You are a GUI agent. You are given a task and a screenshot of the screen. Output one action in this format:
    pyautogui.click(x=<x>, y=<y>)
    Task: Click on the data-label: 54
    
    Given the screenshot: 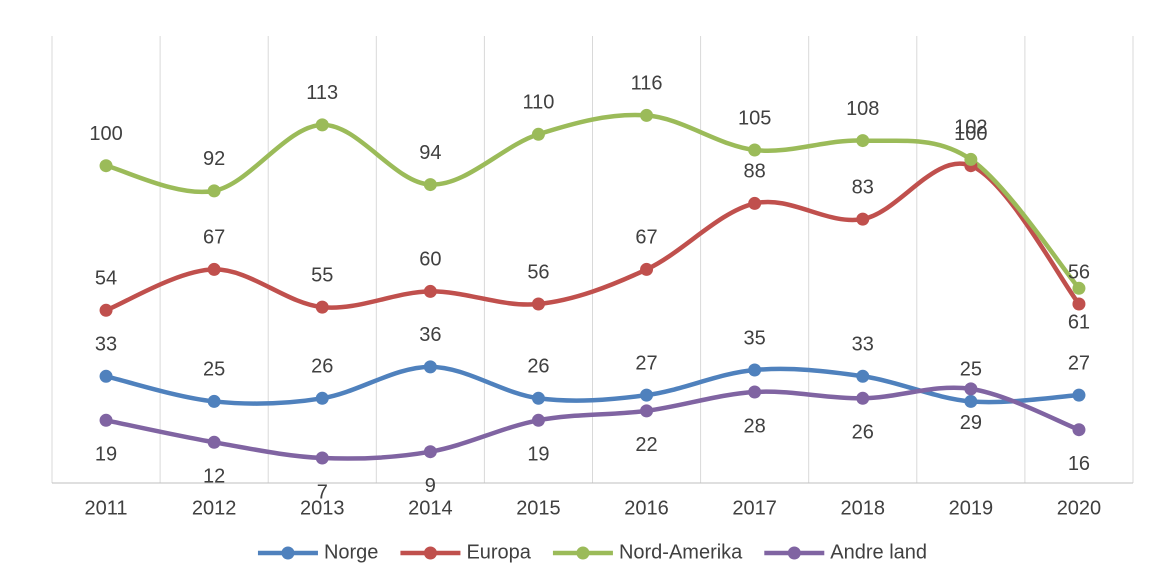 What is the action you would take?
    pyautogui.click(x=106, y=279)
    